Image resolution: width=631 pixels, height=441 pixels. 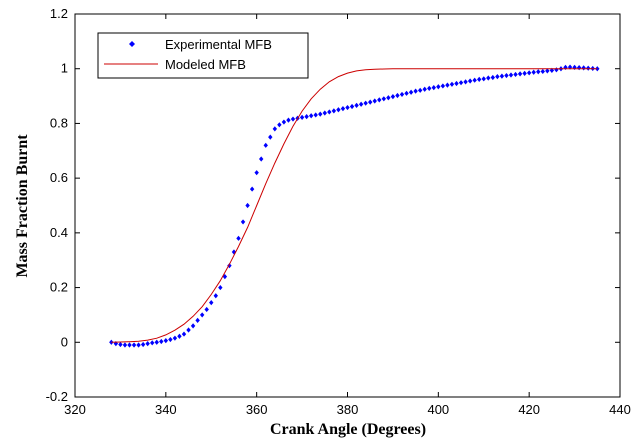 I want to click on y-tick-label-2: 0.2, so click(x=59, y=287).